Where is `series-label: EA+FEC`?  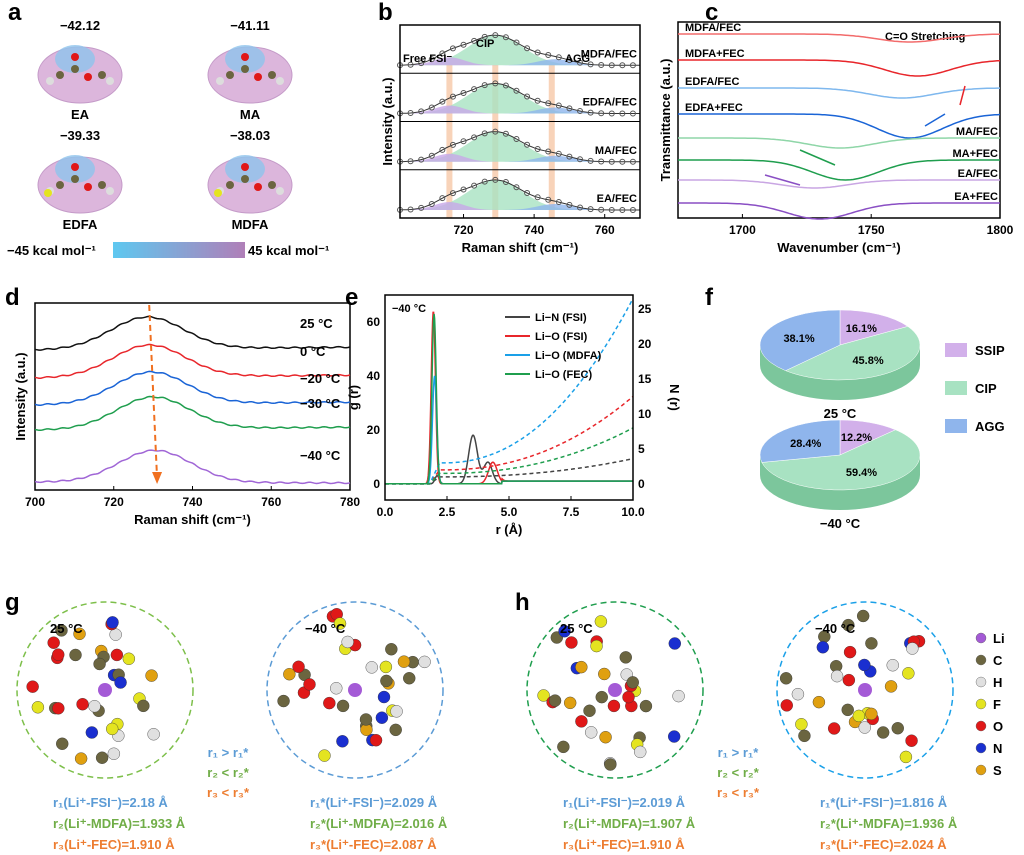 series-label: EA+FEC is located at coordinates (976, 197).